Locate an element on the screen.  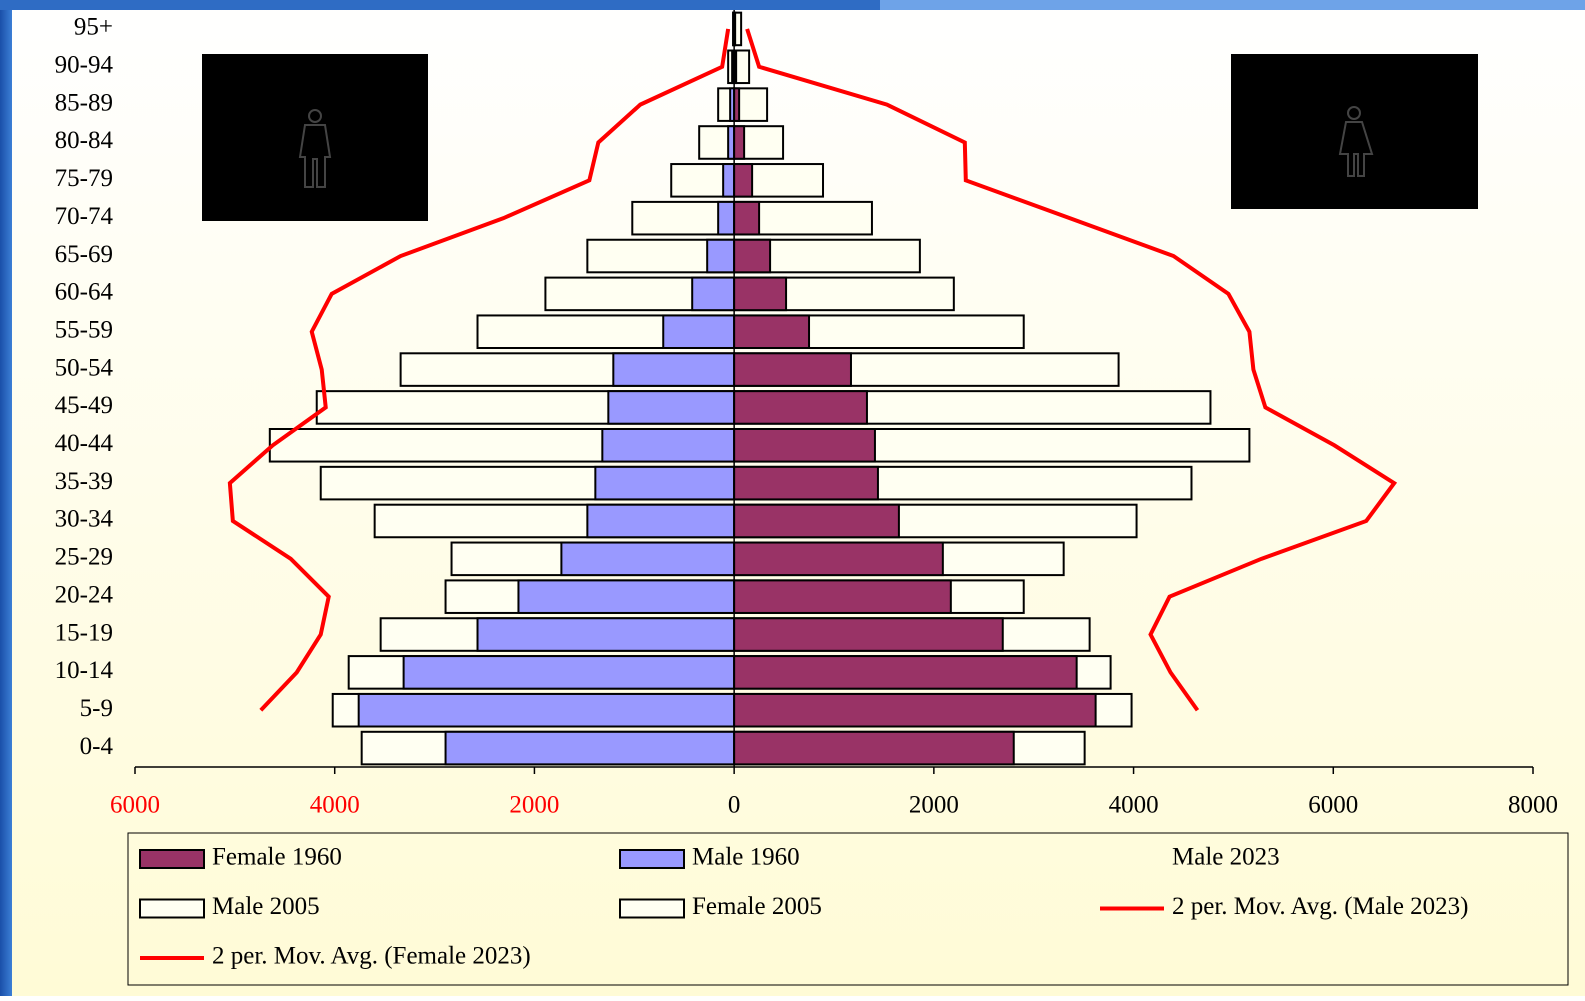
y-tick-label: 5-9 is located at coordinates (96, 708).